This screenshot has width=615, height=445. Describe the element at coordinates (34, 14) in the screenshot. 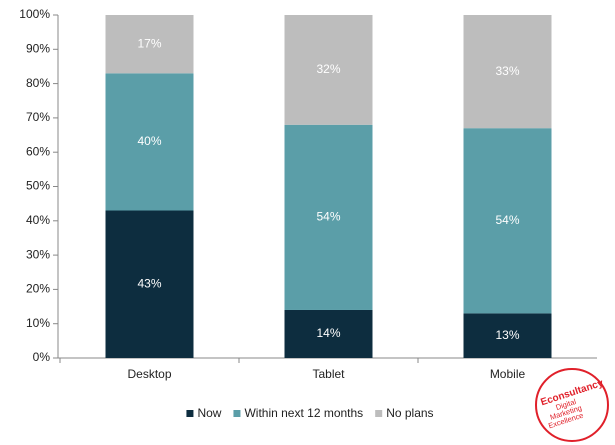

I see `y-tick-label: 100%` at that location.